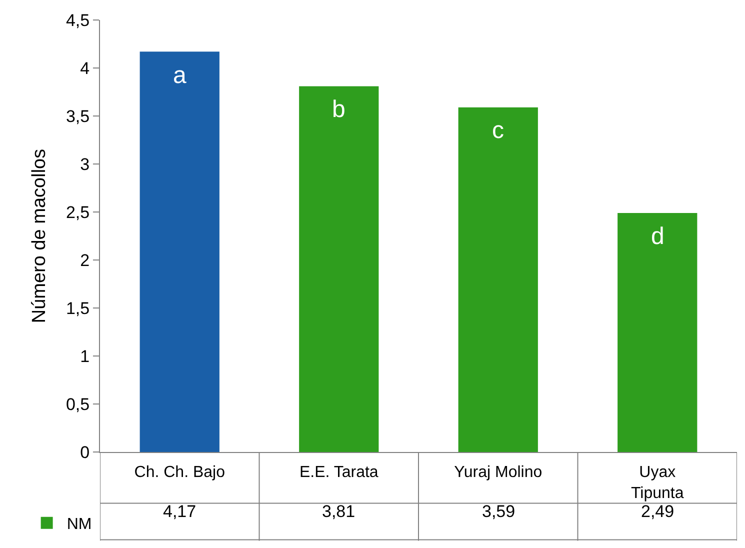 This screenshot has width=745, height=548. What do you see at coordinates (498, 130) in the screenshot?
I see `annotation: c` at bounding box center [498, 130].